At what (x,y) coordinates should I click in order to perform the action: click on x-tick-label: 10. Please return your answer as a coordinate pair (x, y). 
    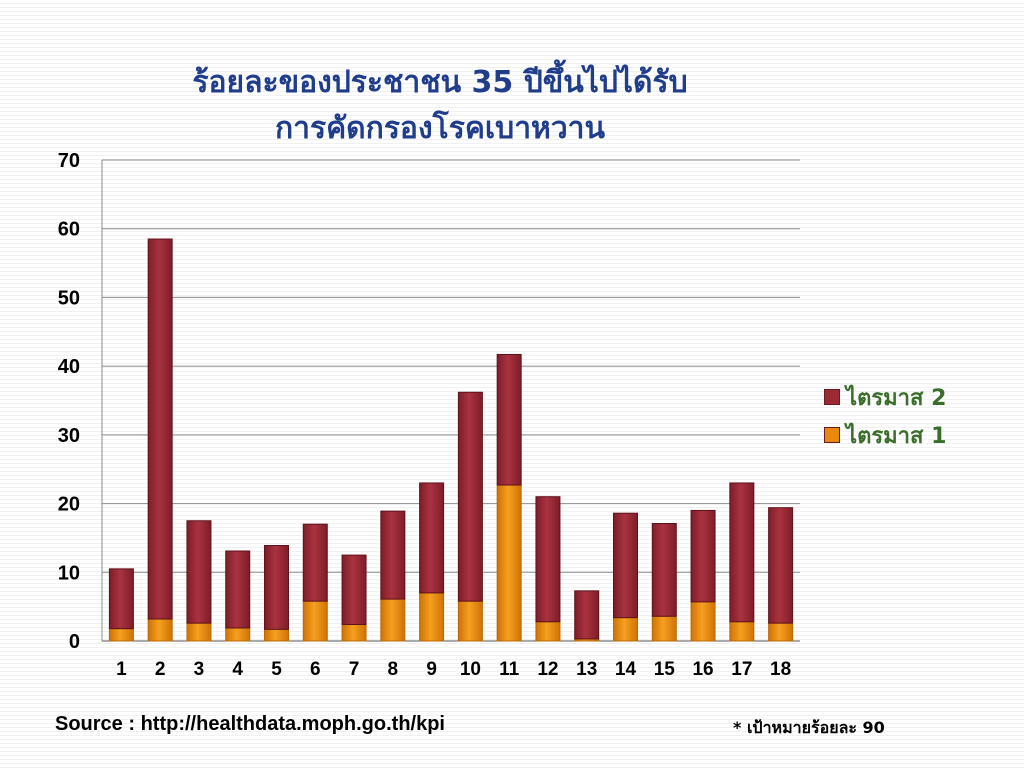
    Looking at the image, I should click on (470, 669).